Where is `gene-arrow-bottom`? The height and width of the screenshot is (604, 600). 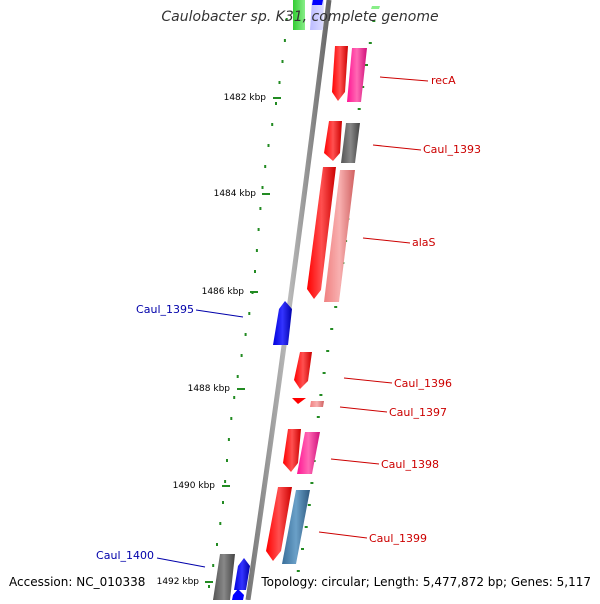
gene-arrow-bottom is located at coordinates (238, 594).